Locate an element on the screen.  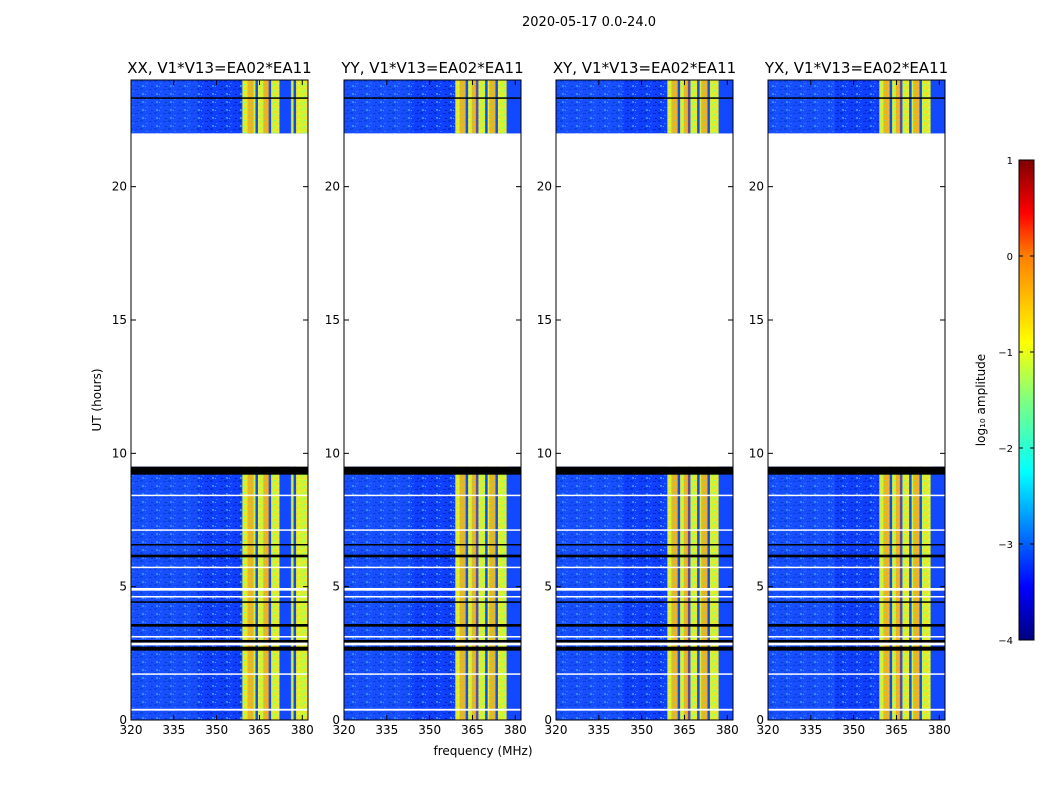
panel-title: XY, V1*V13=EA02*EA11 is located at coordinates (644, 68).